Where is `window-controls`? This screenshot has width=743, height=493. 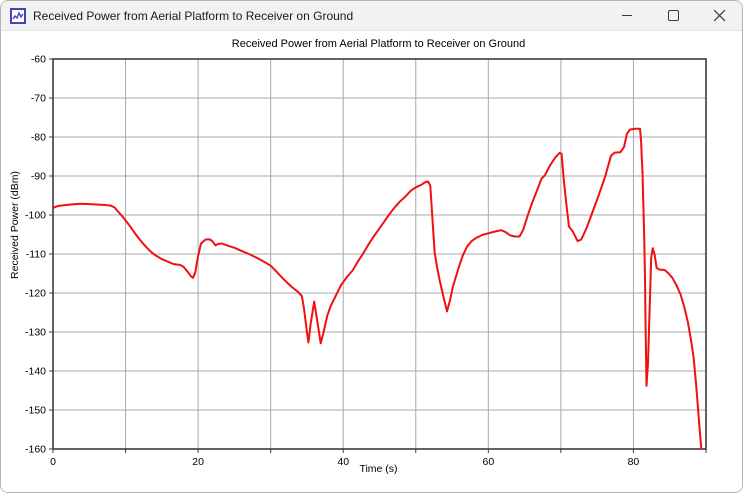
window-controls is located at coordinates (673, 15).